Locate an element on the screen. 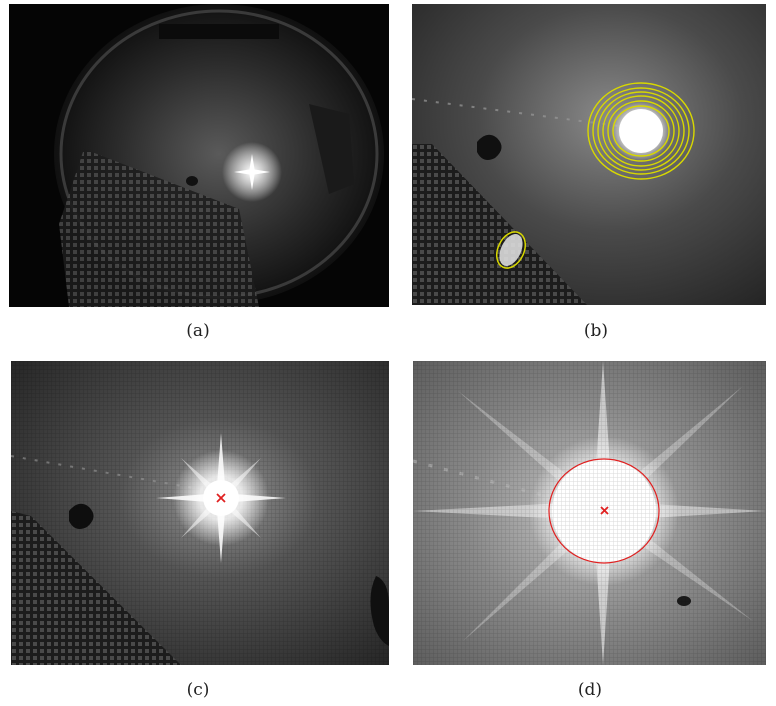 The image size is (776, 706). panel-a-caption: (a) is located at coordinates (198, 331).